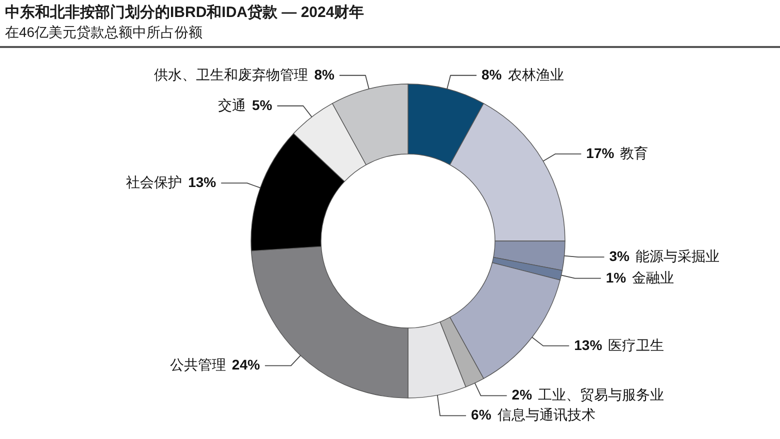 Image resolution: width=780 pixels, height=439 pixels. I want to click on slice-label: 能源与采掘业, so click(677, 256).